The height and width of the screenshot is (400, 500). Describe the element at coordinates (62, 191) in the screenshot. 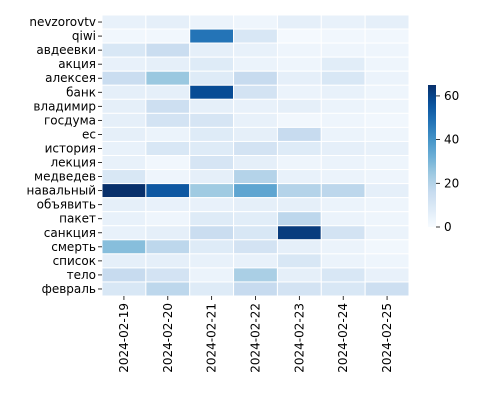

I see `y-tick-label: навальный` at that location.